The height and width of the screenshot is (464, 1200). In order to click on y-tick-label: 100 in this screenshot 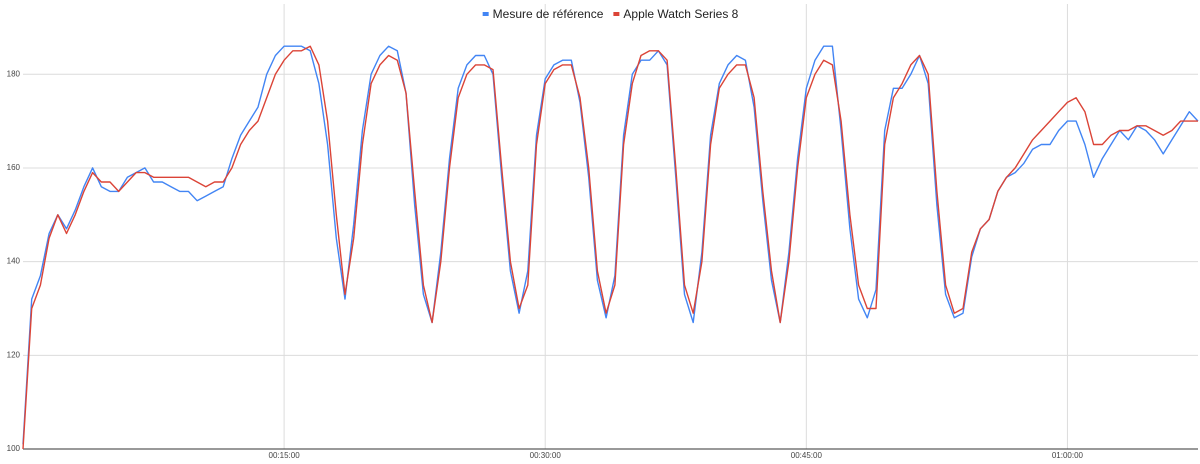, I will do `click(14, 448)`.